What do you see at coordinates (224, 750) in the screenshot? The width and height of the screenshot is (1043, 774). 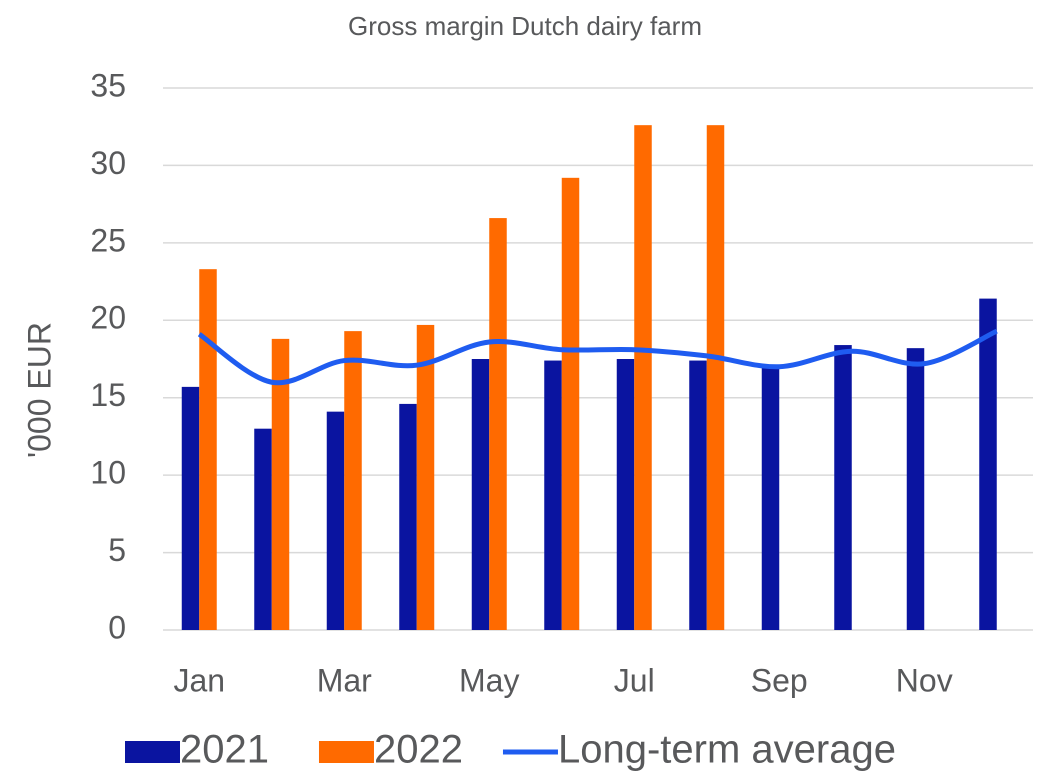 I see `legend-label: 2021` at bounding box center [224, 750].